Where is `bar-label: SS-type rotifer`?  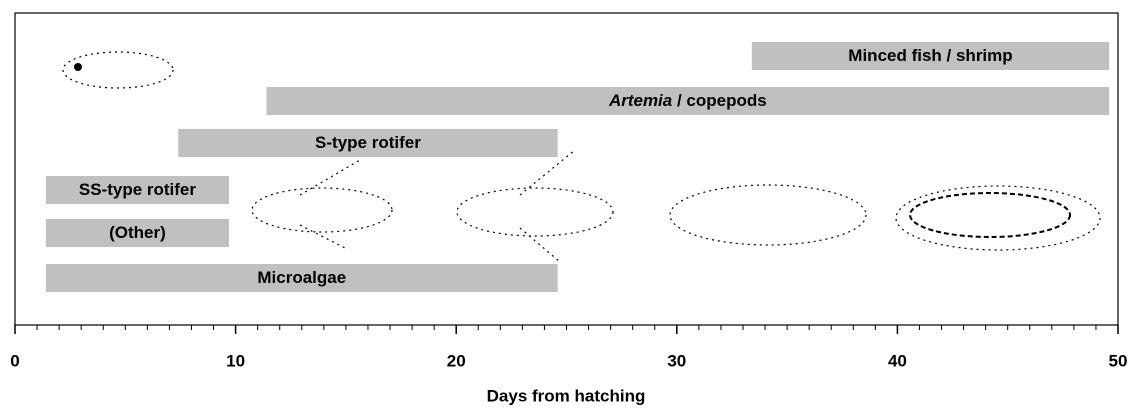 bar-label: SS-type rotifer is located at coordinates (138, 189).